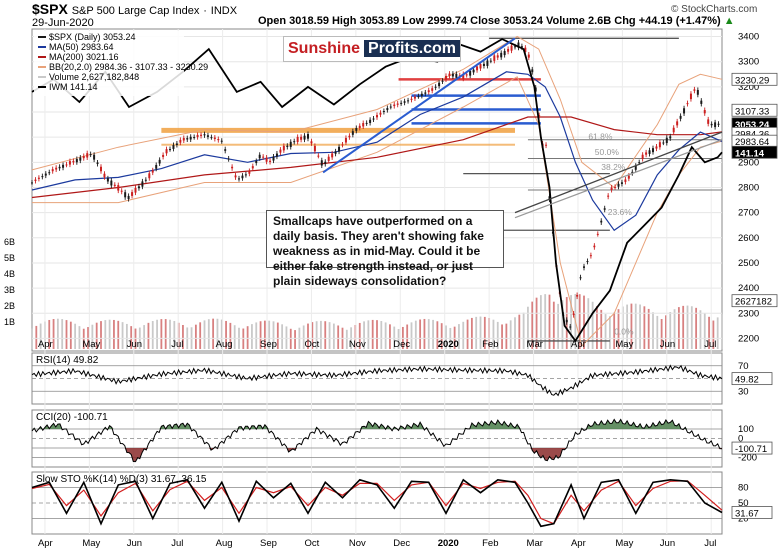  I want to click on volume-axis-label: 1B, so click(9, 322).